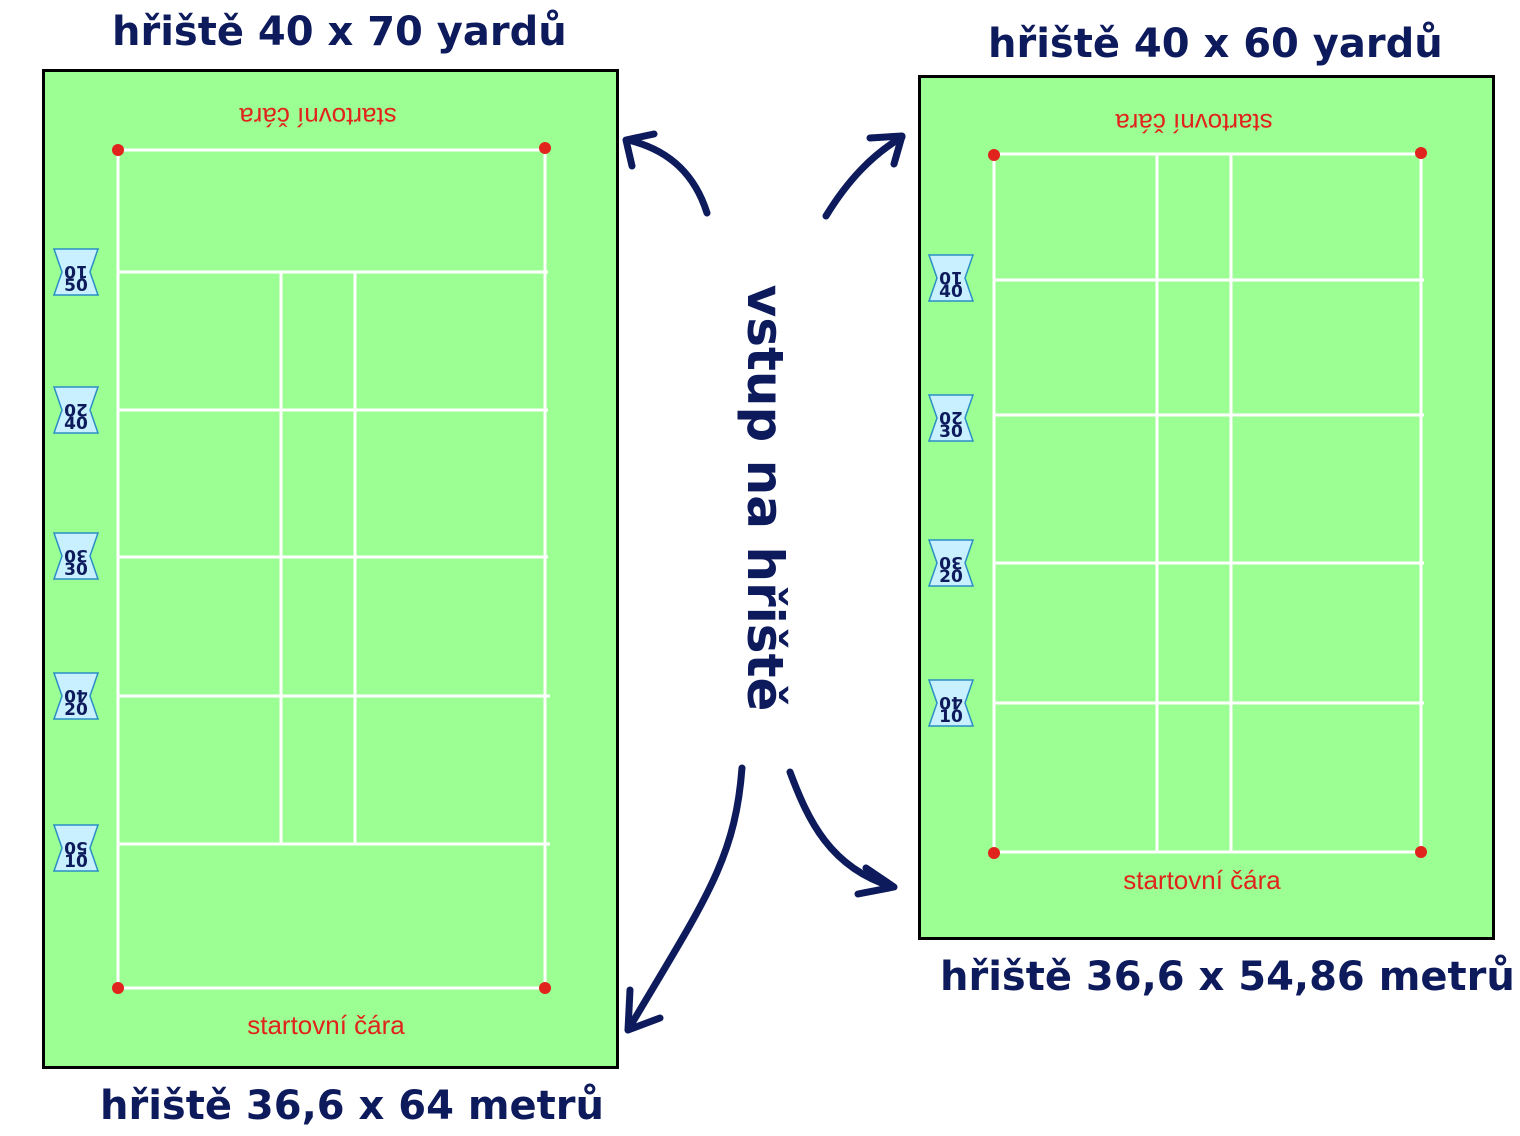  Describe the element at coordinates (76, 286) in the screenshot. I see `yard-marker-lower: 50` at that location.